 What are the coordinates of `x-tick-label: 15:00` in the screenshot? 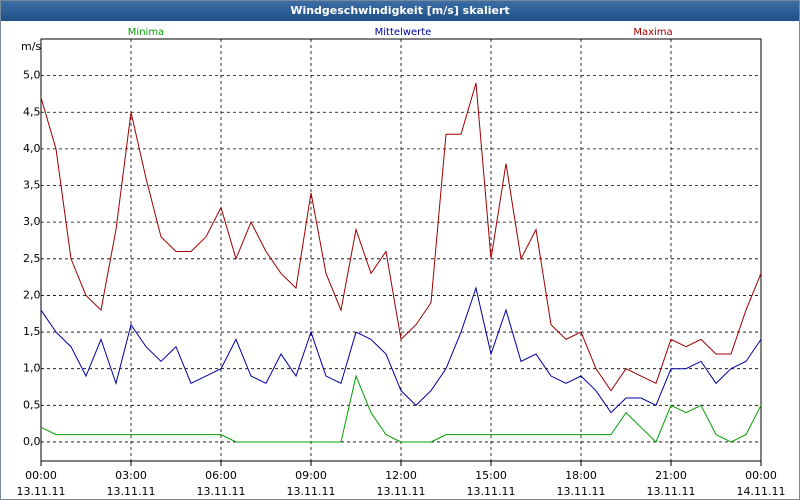 It's located at (491, 475).